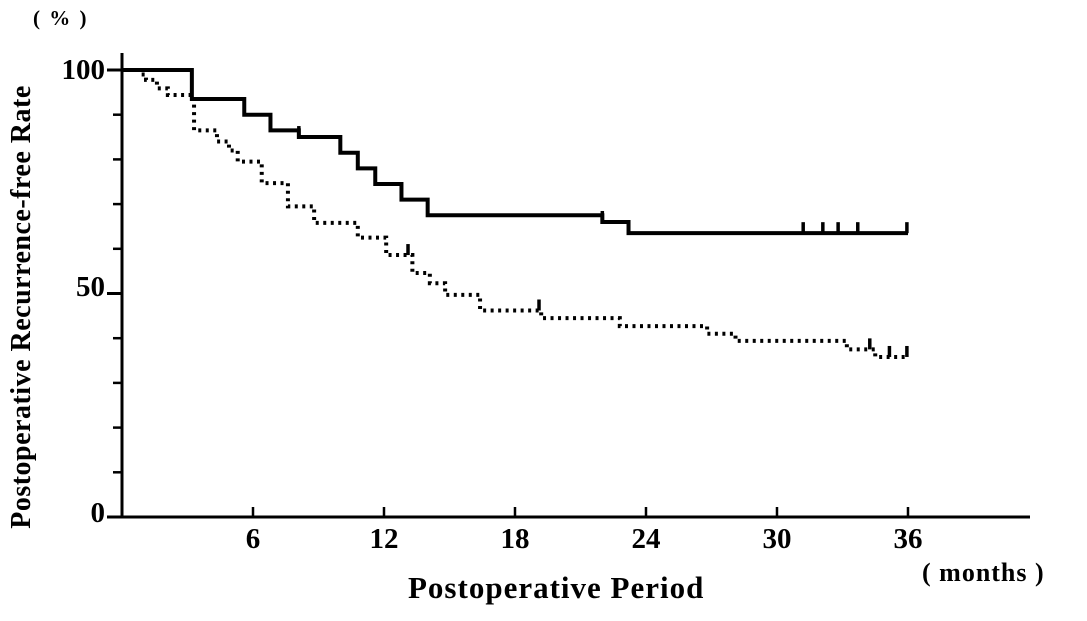 This screenshot has height=621, width=1087. I want to click on x-tick-label-18: 18, so click(515, 539).